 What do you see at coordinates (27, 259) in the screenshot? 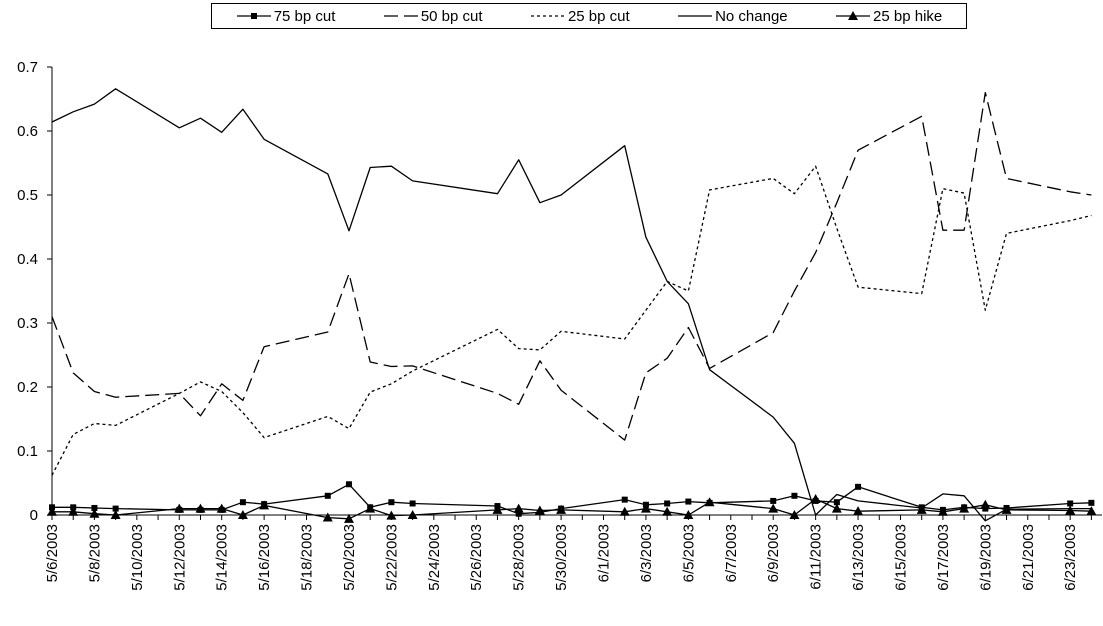
I see `y-tick-label: 0.4` at bounding box center [27, 259].